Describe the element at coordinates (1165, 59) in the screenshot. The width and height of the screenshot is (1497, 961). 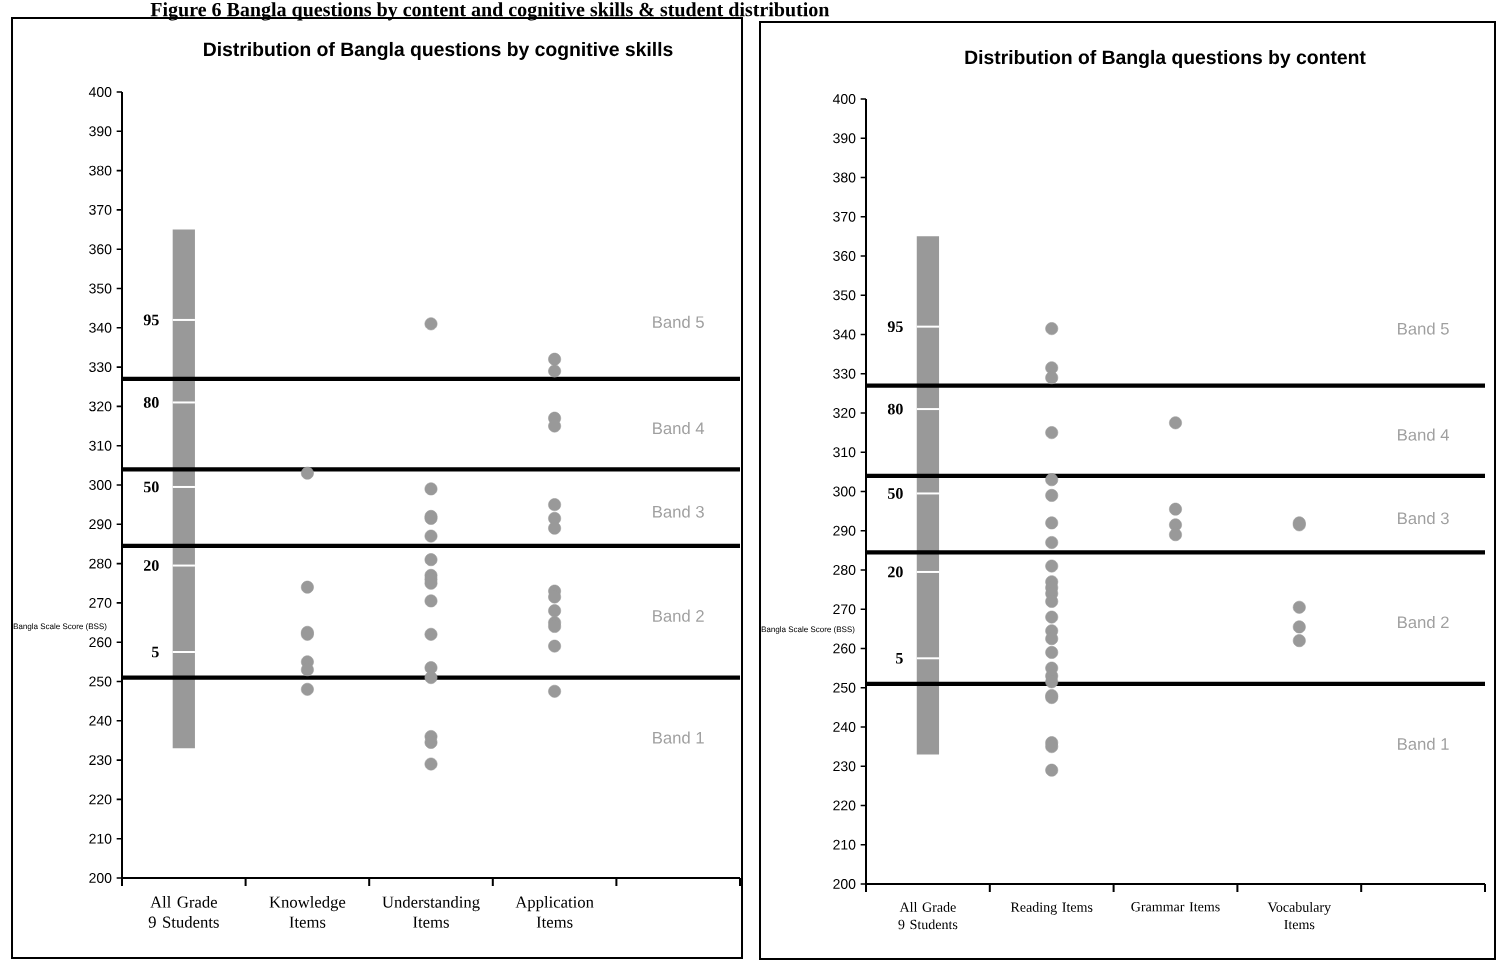
I see `chart-title: Distribution of Bangla questions by content` at that location.